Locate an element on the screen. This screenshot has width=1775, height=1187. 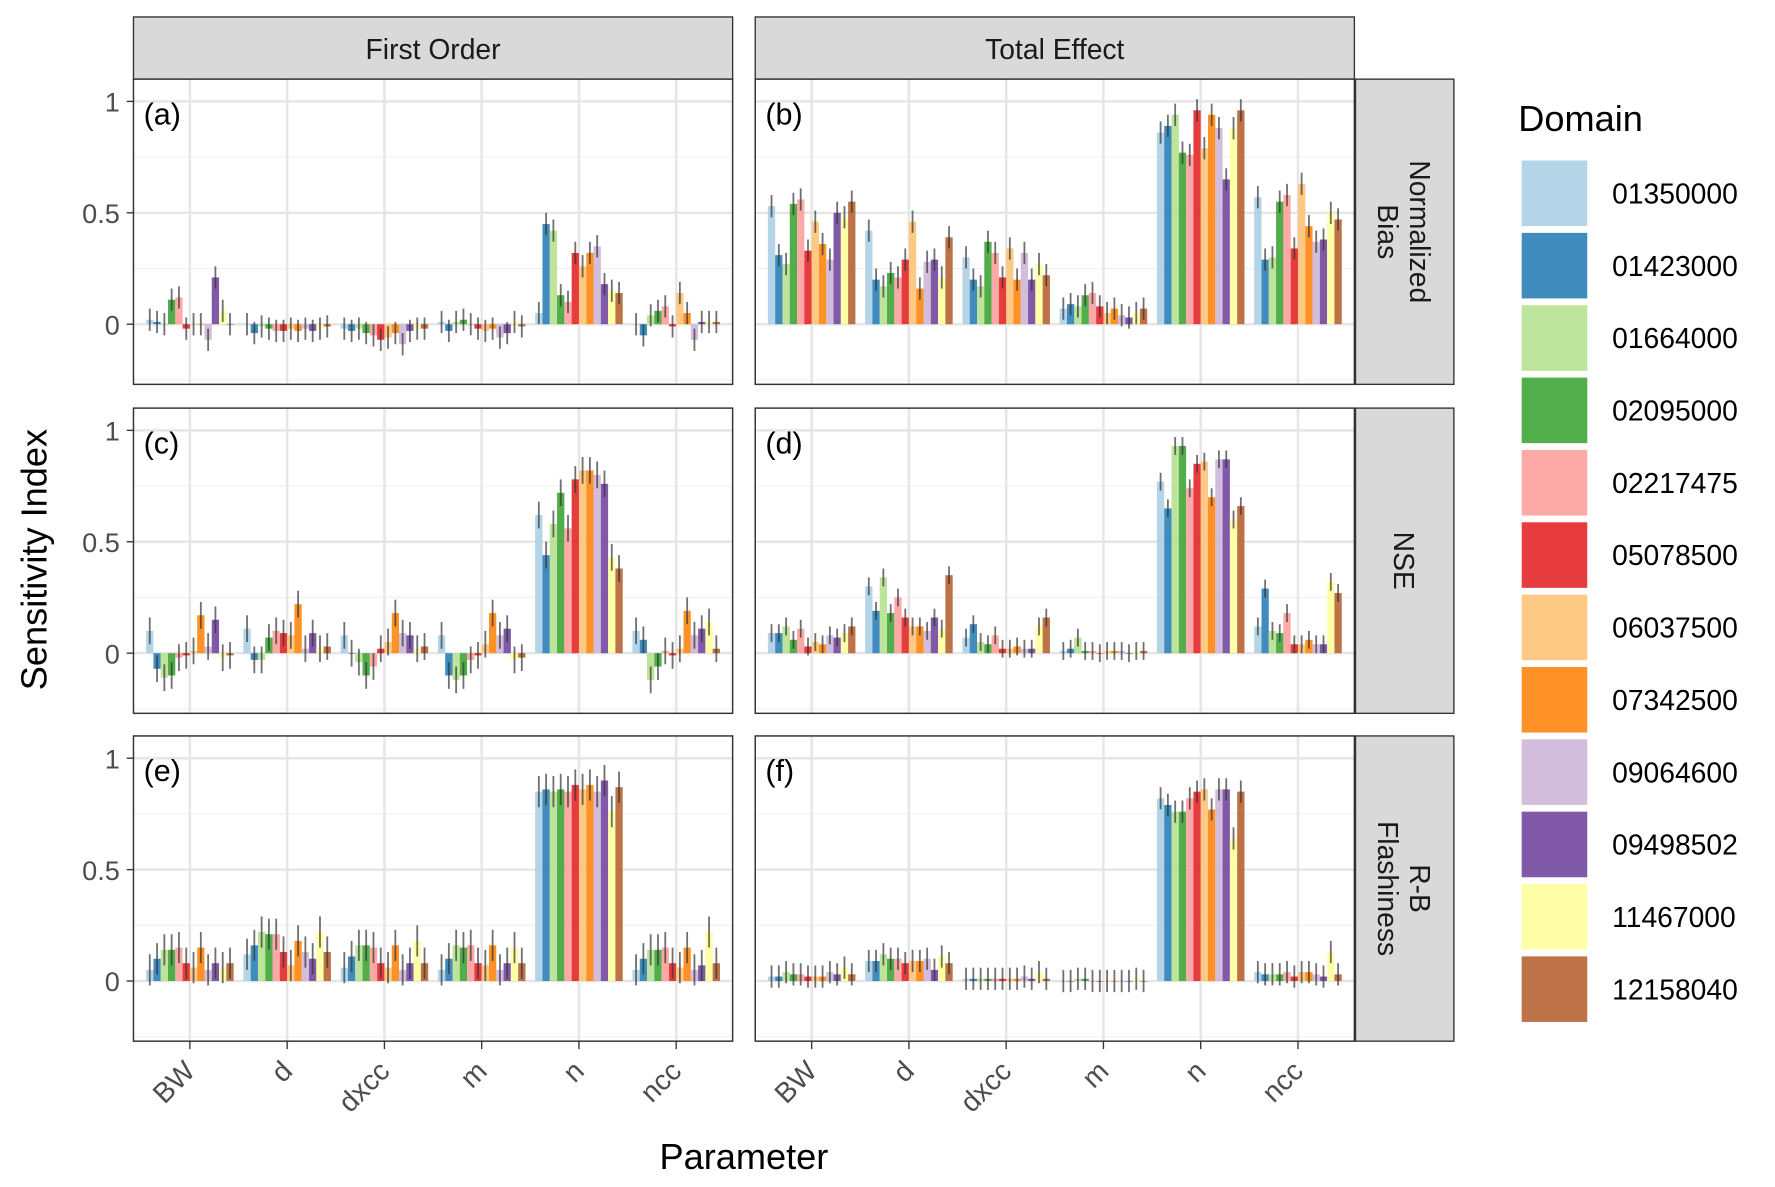
legend-item: 11467000 is located at coordinates (1628, 917).